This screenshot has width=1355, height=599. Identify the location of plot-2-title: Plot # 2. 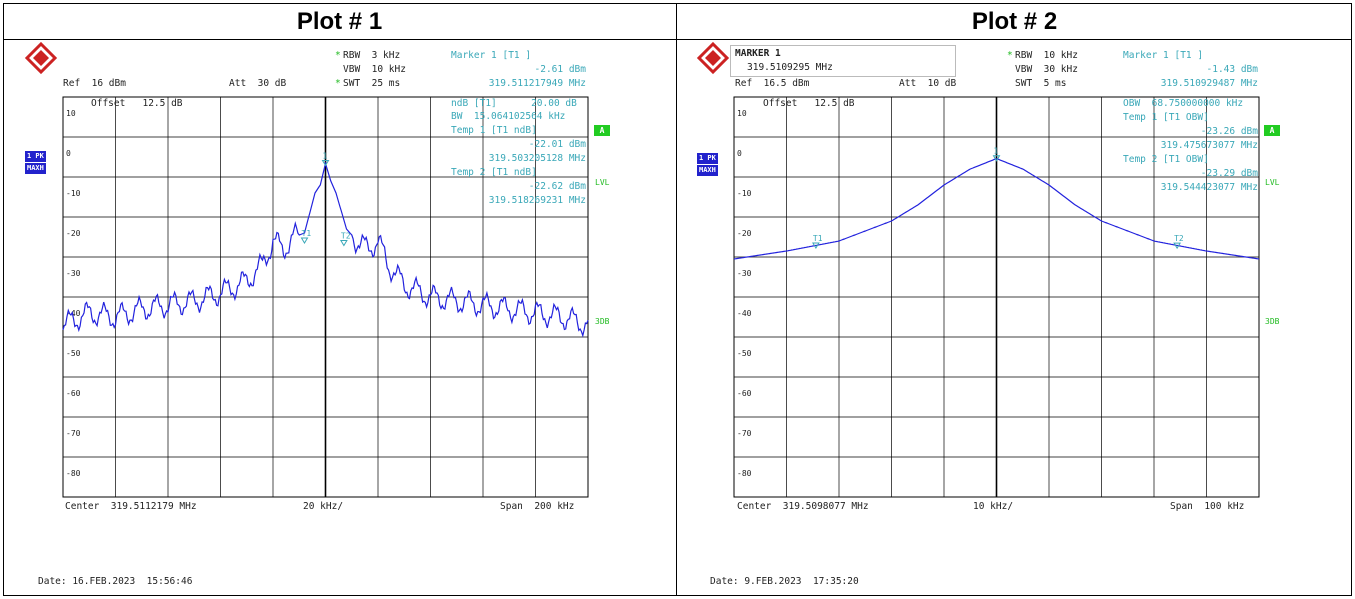
(1014, 21).